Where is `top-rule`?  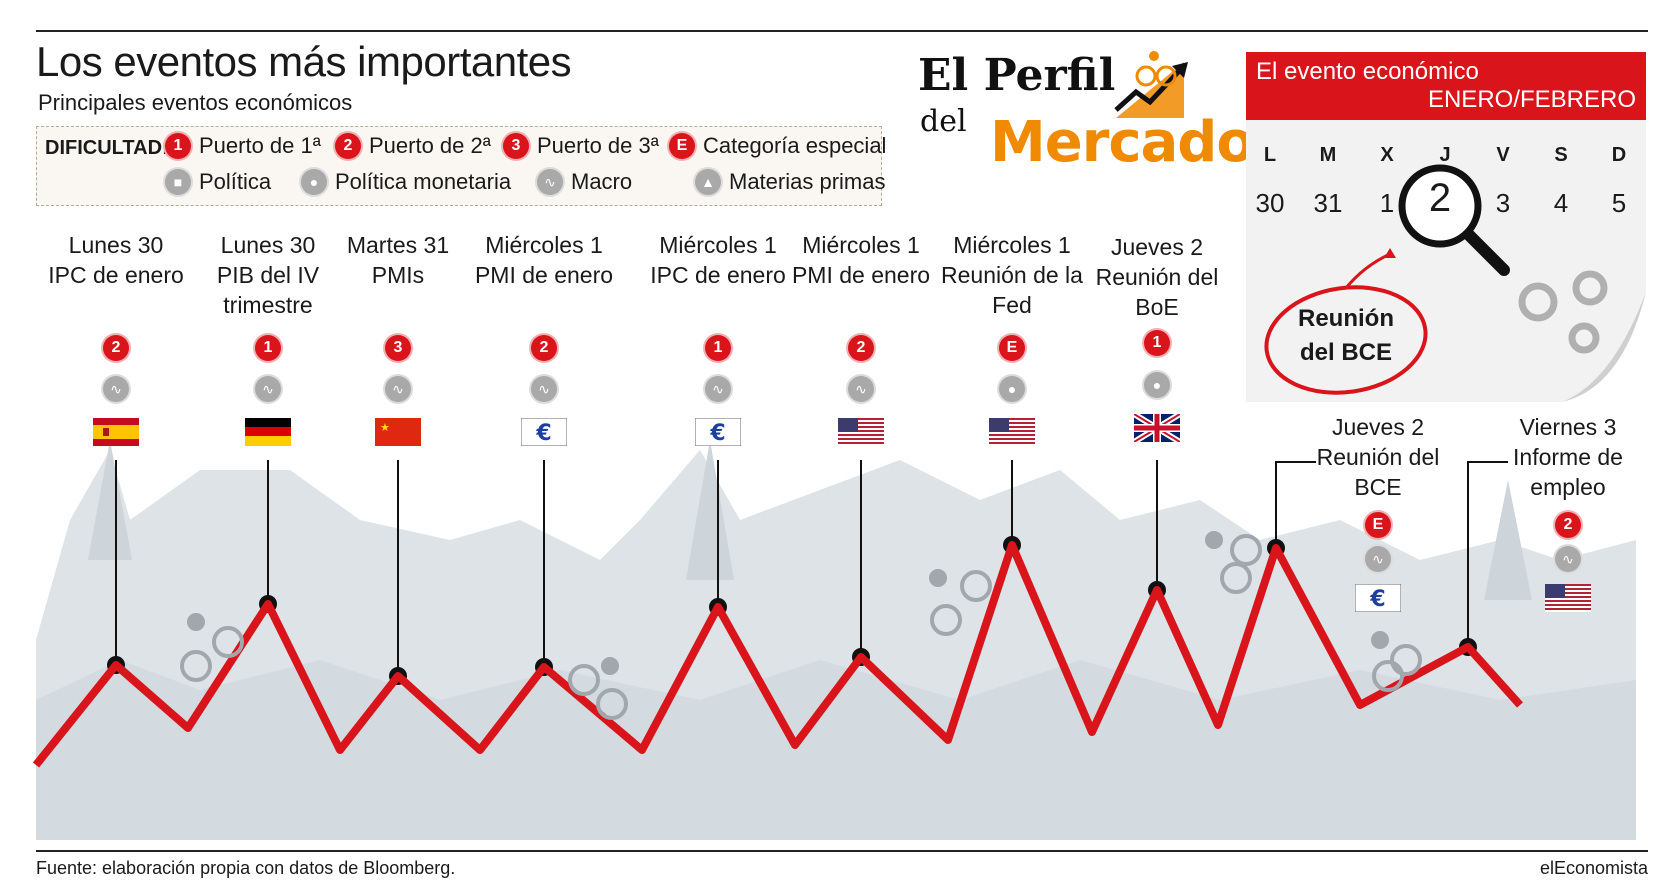
top-rule is located at coordinates (842, 31).